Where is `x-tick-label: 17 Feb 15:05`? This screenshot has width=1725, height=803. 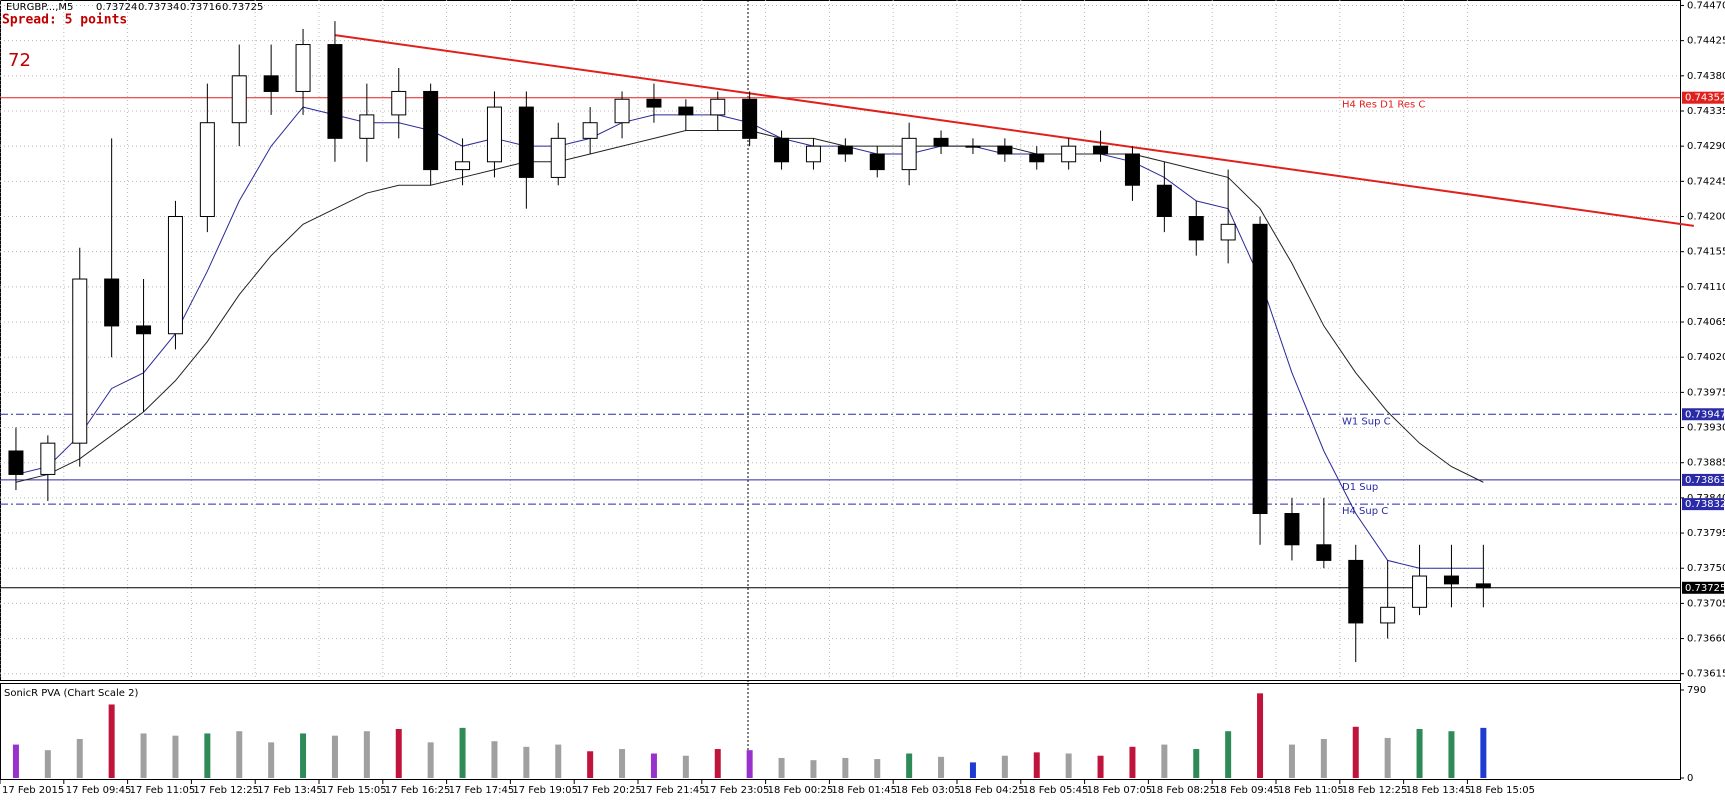
x-tick-label: 17 Feb 15:05 is located at coordinates (354, 790).